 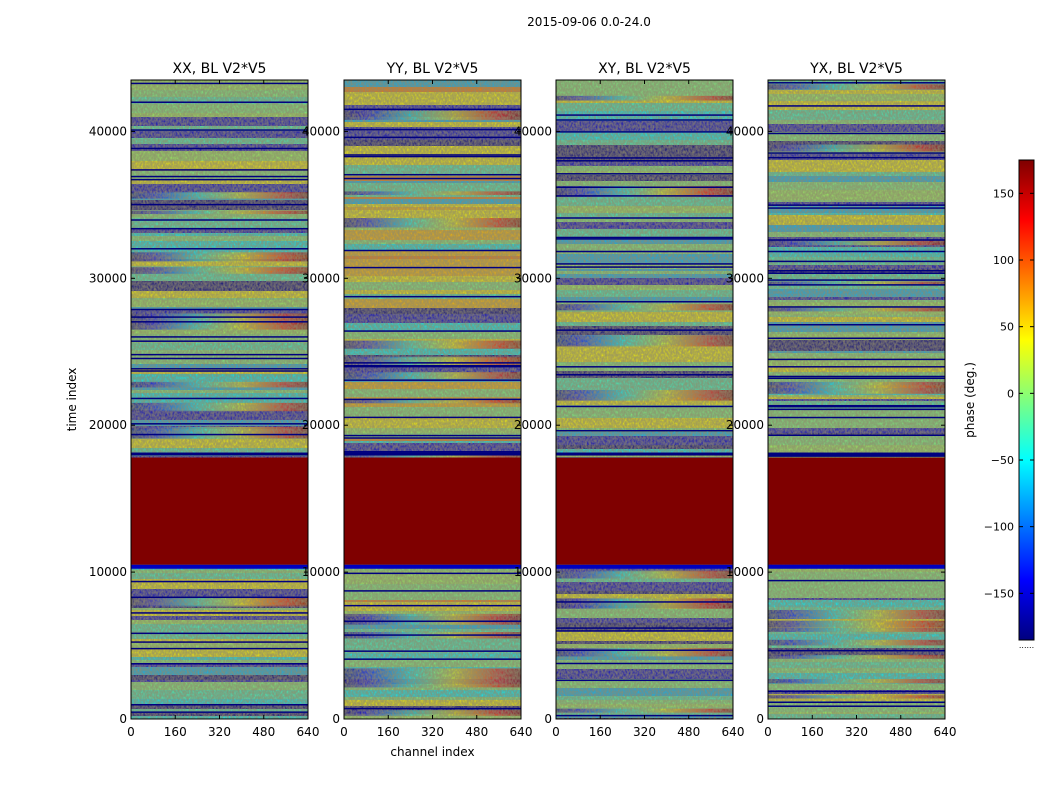 I want to click on panel-title: XX, BL V2*V5, so click(x=220, y=69).